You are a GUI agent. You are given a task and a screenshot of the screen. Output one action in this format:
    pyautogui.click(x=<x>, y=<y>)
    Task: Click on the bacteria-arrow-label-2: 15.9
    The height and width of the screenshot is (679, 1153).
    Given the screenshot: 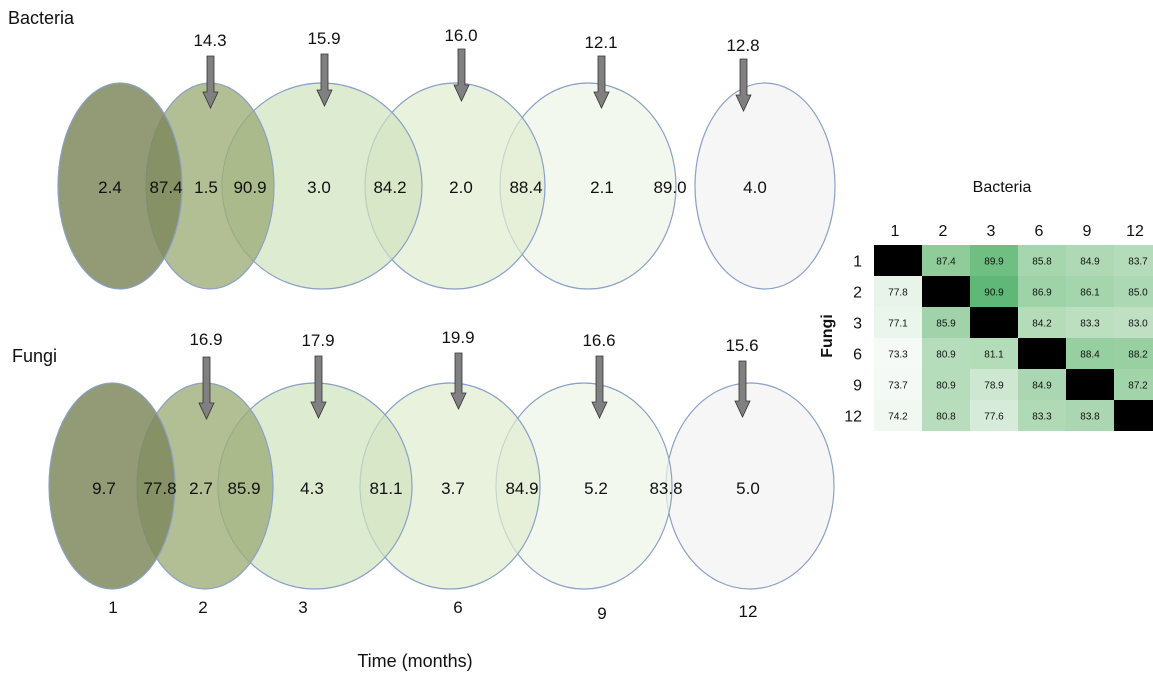 What is the action you would take?
    pyautogui.click(x=323, y=38)
    